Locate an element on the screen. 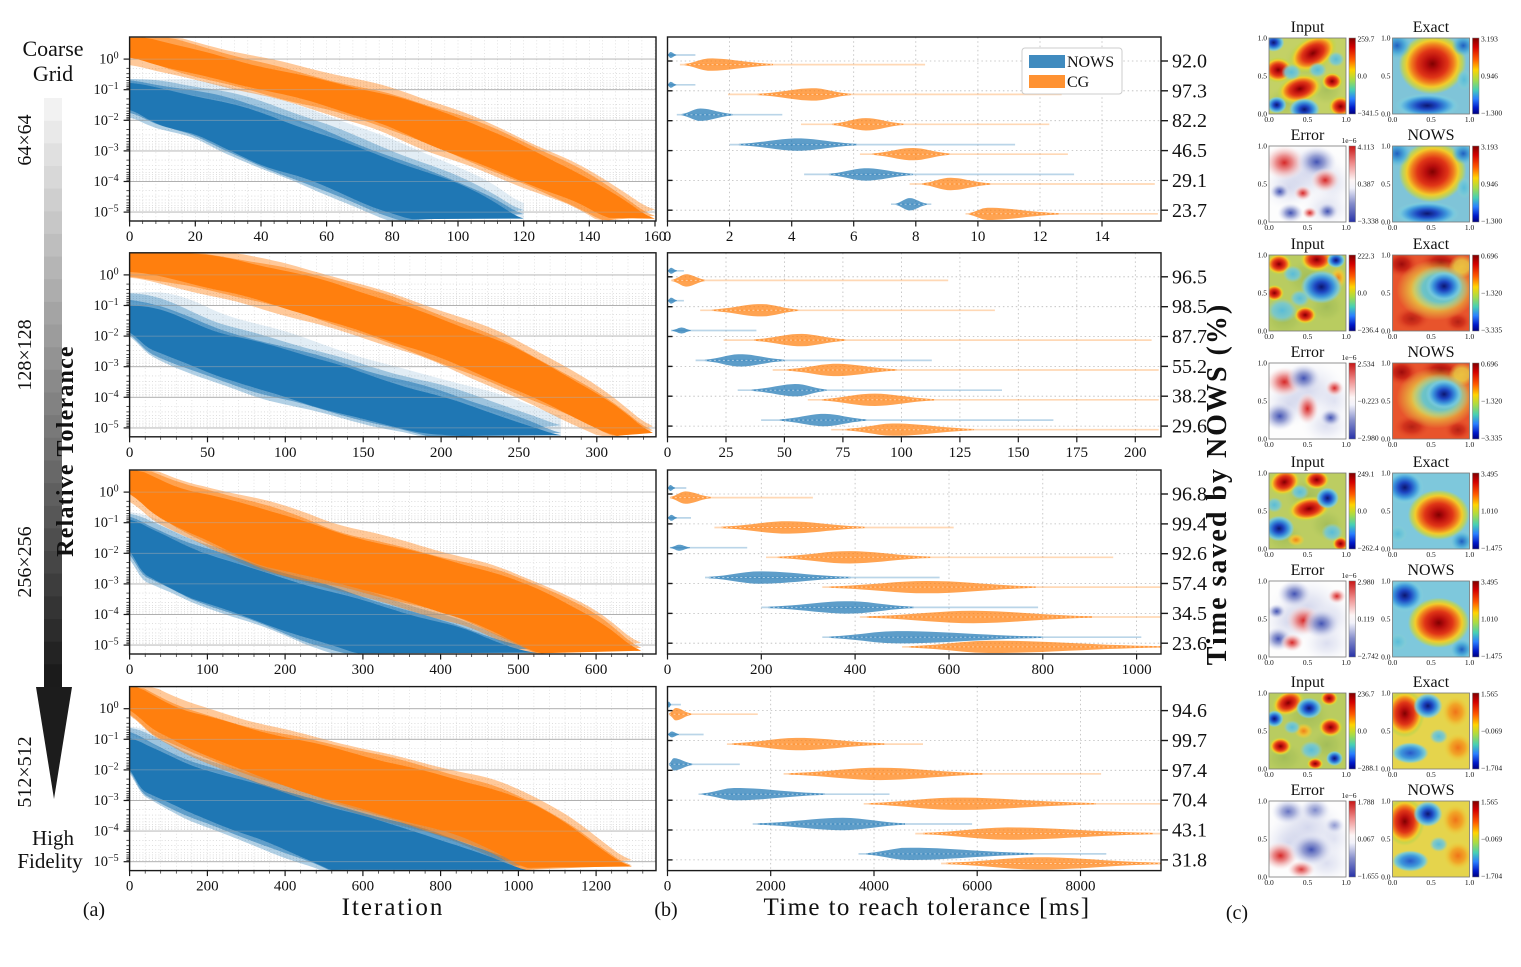  svg-text: −1.320 is located at coordinates (1491, 401).